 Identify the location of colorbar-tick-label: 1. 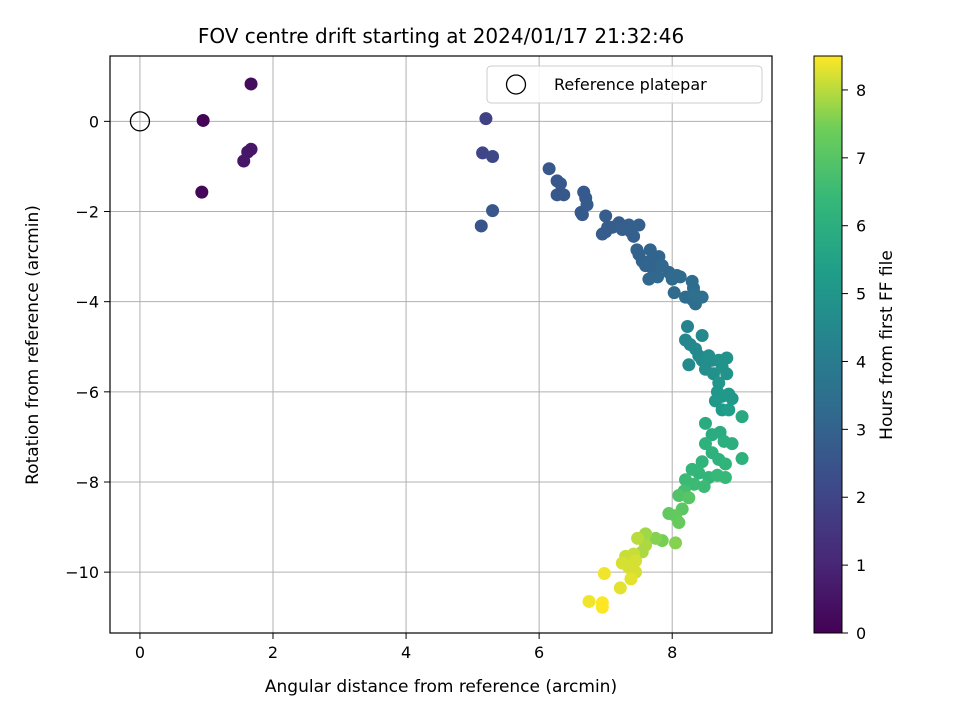
(861, 565).